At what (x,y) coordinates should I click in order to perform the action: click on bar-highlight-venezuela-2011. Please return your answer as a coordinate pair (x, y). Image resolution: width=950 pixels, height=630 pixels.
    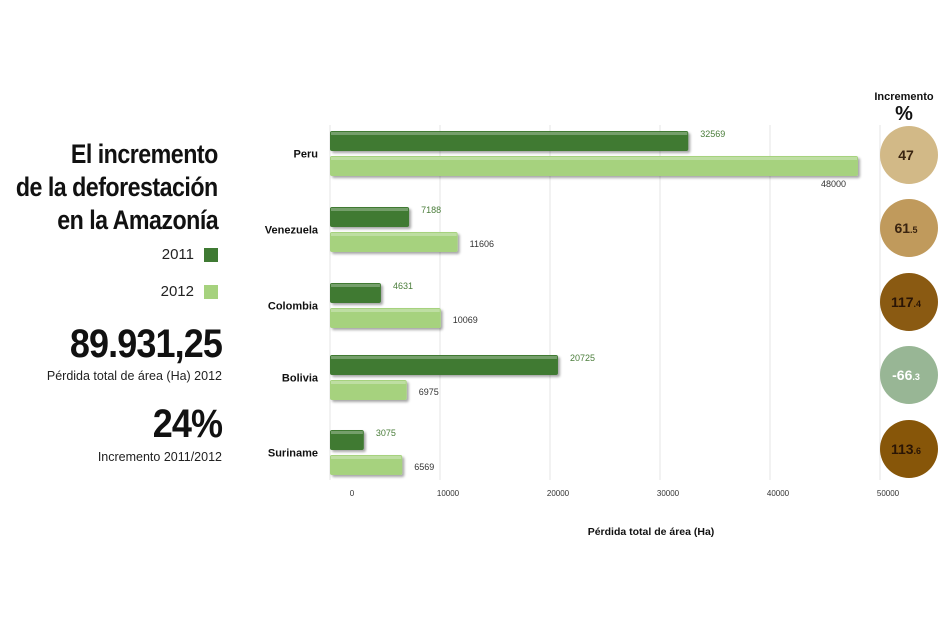
    Looking at the image, I should click on (370, 209).